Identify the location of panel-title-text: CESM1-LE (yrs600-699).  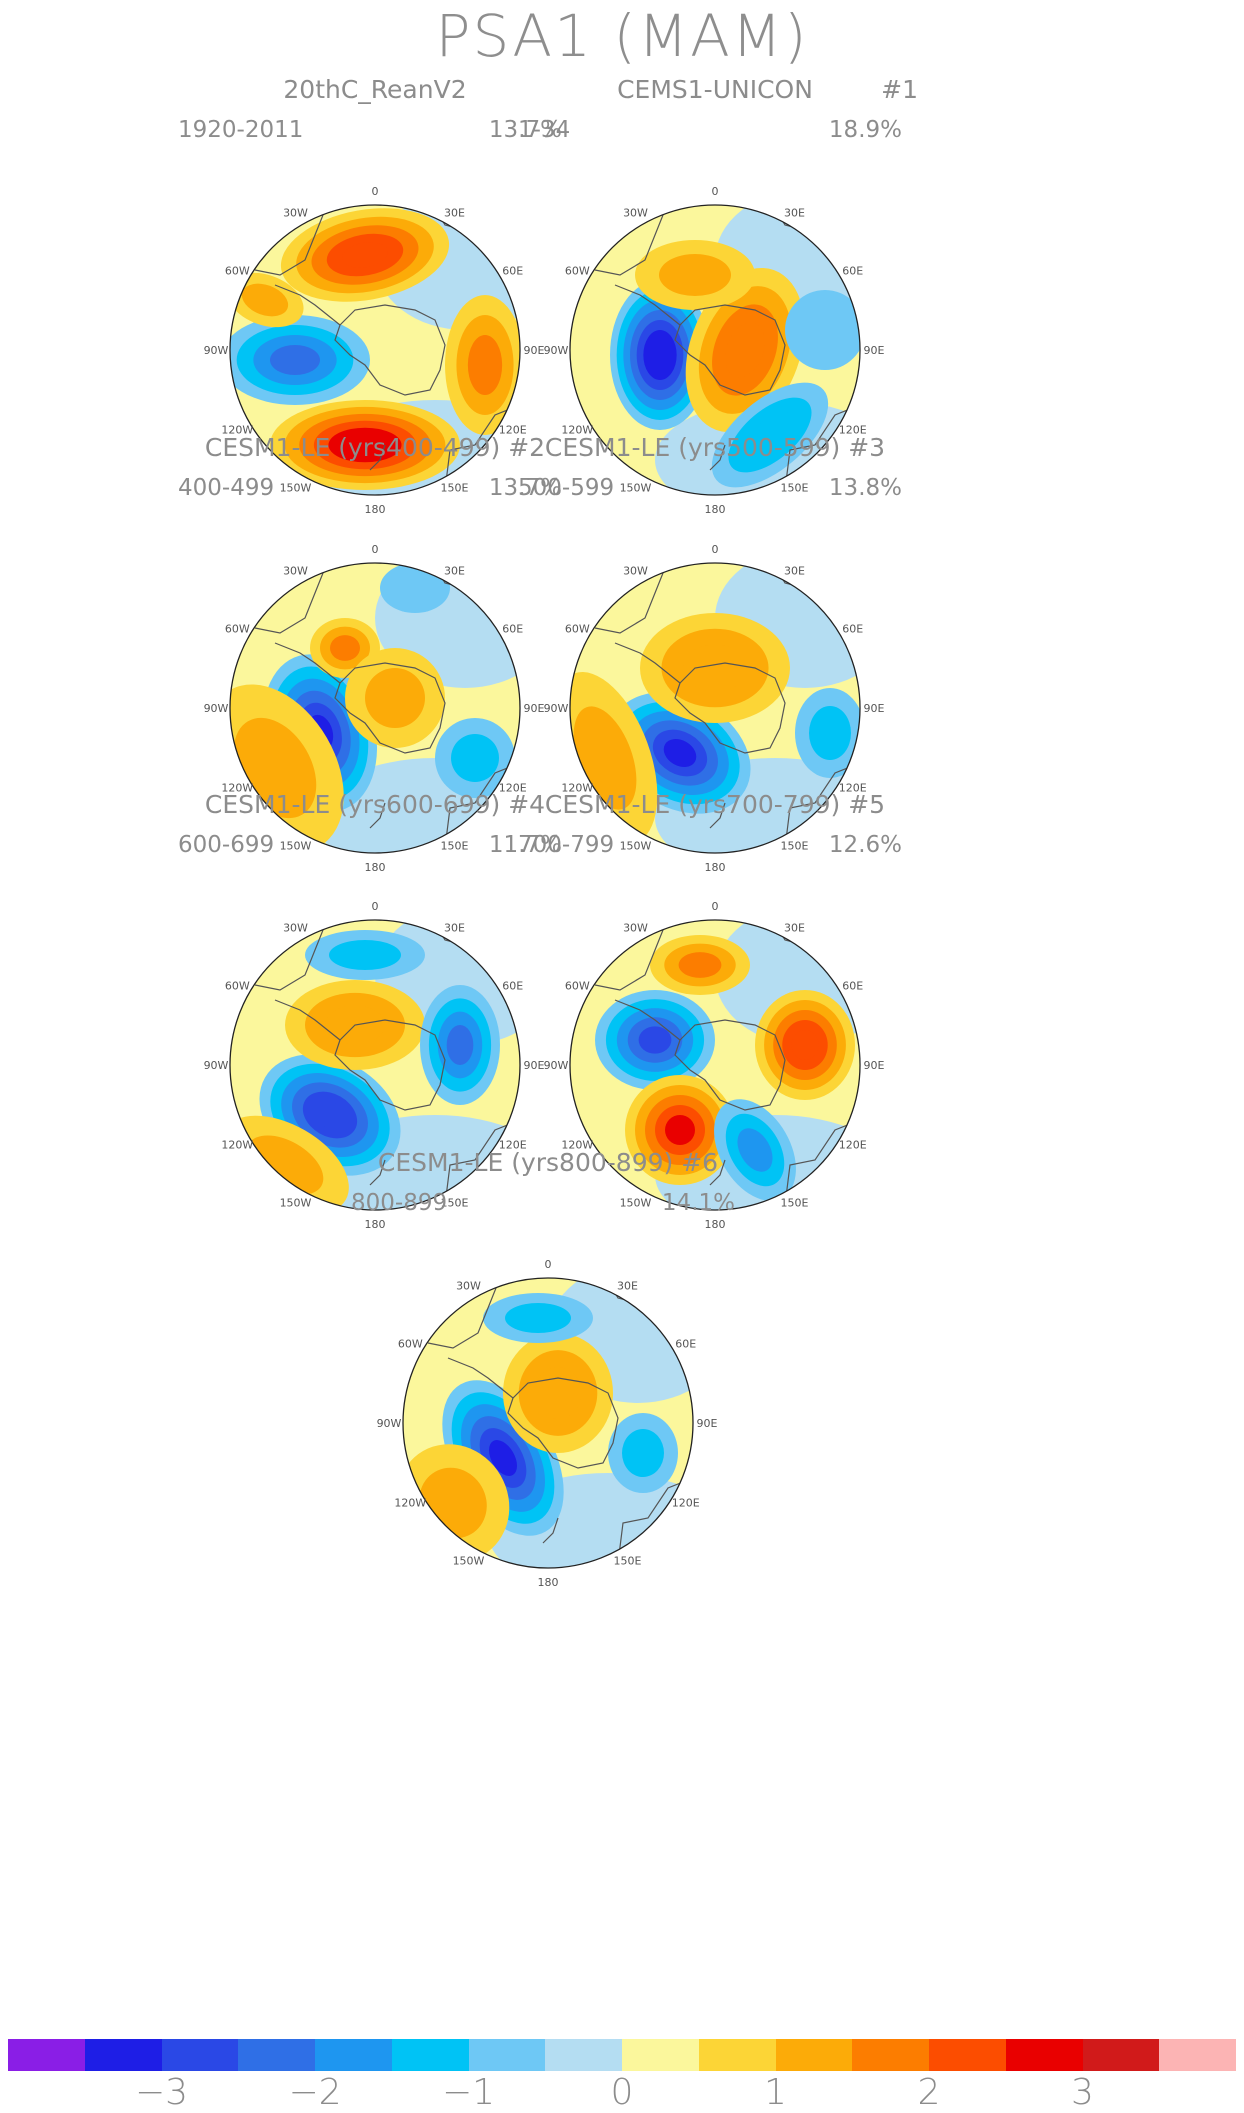
(352, 804).